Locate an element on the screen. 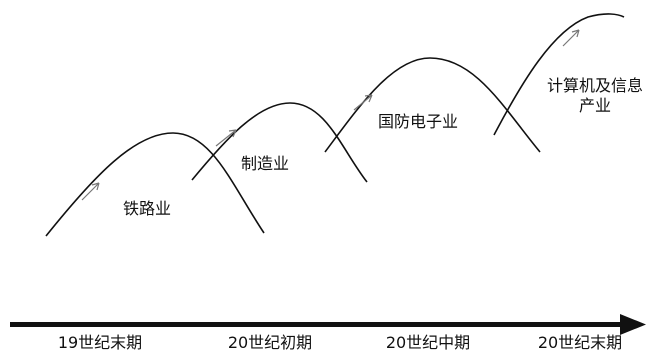 This screenshot has width=666, height=356. era-20th-early: 20世纪初期 is located at coordinates (270, 342).